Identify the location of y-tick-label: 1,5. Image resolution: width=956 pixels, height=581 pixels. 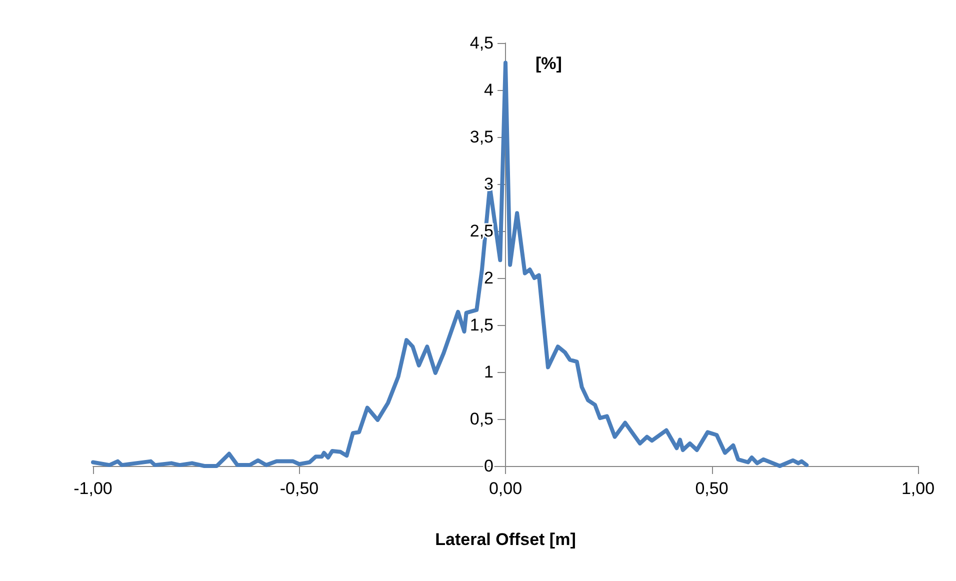
(482, 325).